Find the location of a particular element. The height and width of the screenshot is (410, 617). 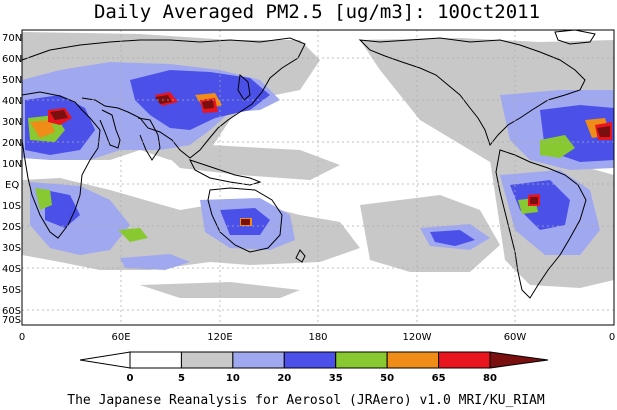

colorbar: 0 5 10 20 35 50 65 80 is located at coordinates (314, 367).